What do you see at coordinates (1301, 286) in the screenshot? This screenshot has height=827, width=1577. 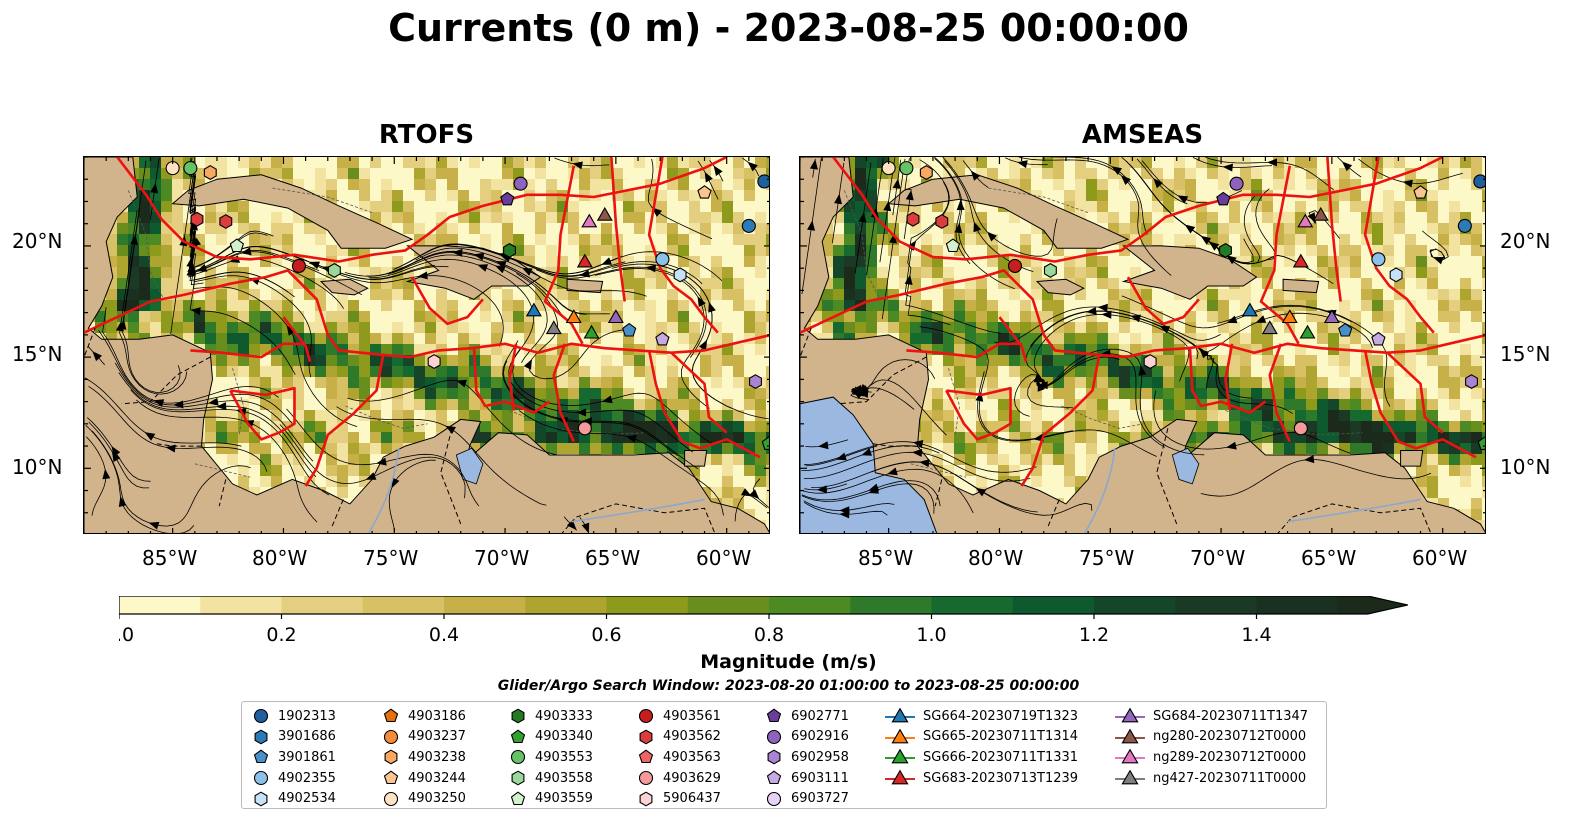 I see `land-polygon` at bounding box center [1301, 286].